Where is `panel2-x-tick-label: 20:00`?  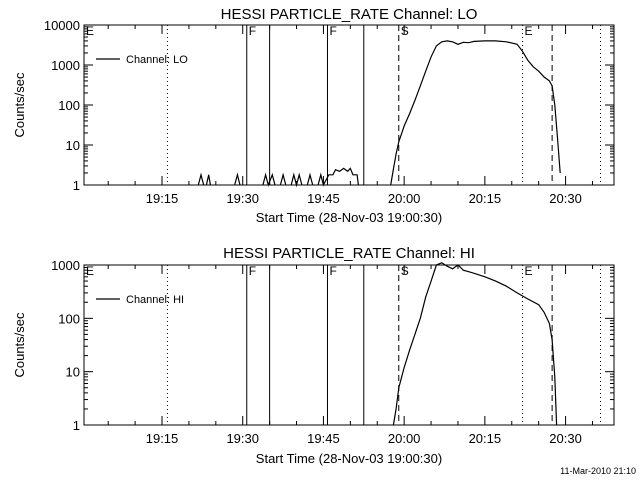
panel2-x-tick-label: 20:00 is located at coordinates (404, 438).